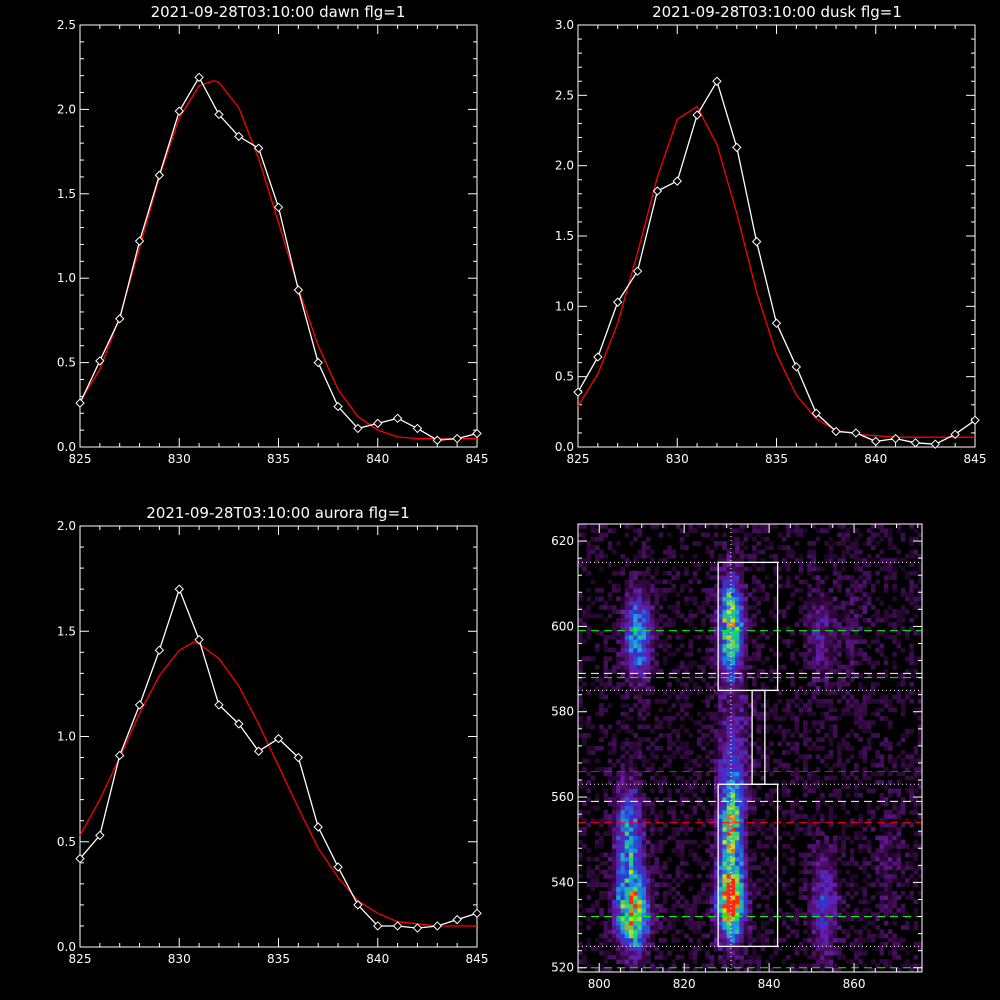 Image resolution: width=1000 pixels, height=1000 pixels. Describe the element at coordinates (617, 302) in the screenshot. I see `data-point-marker` at that location.